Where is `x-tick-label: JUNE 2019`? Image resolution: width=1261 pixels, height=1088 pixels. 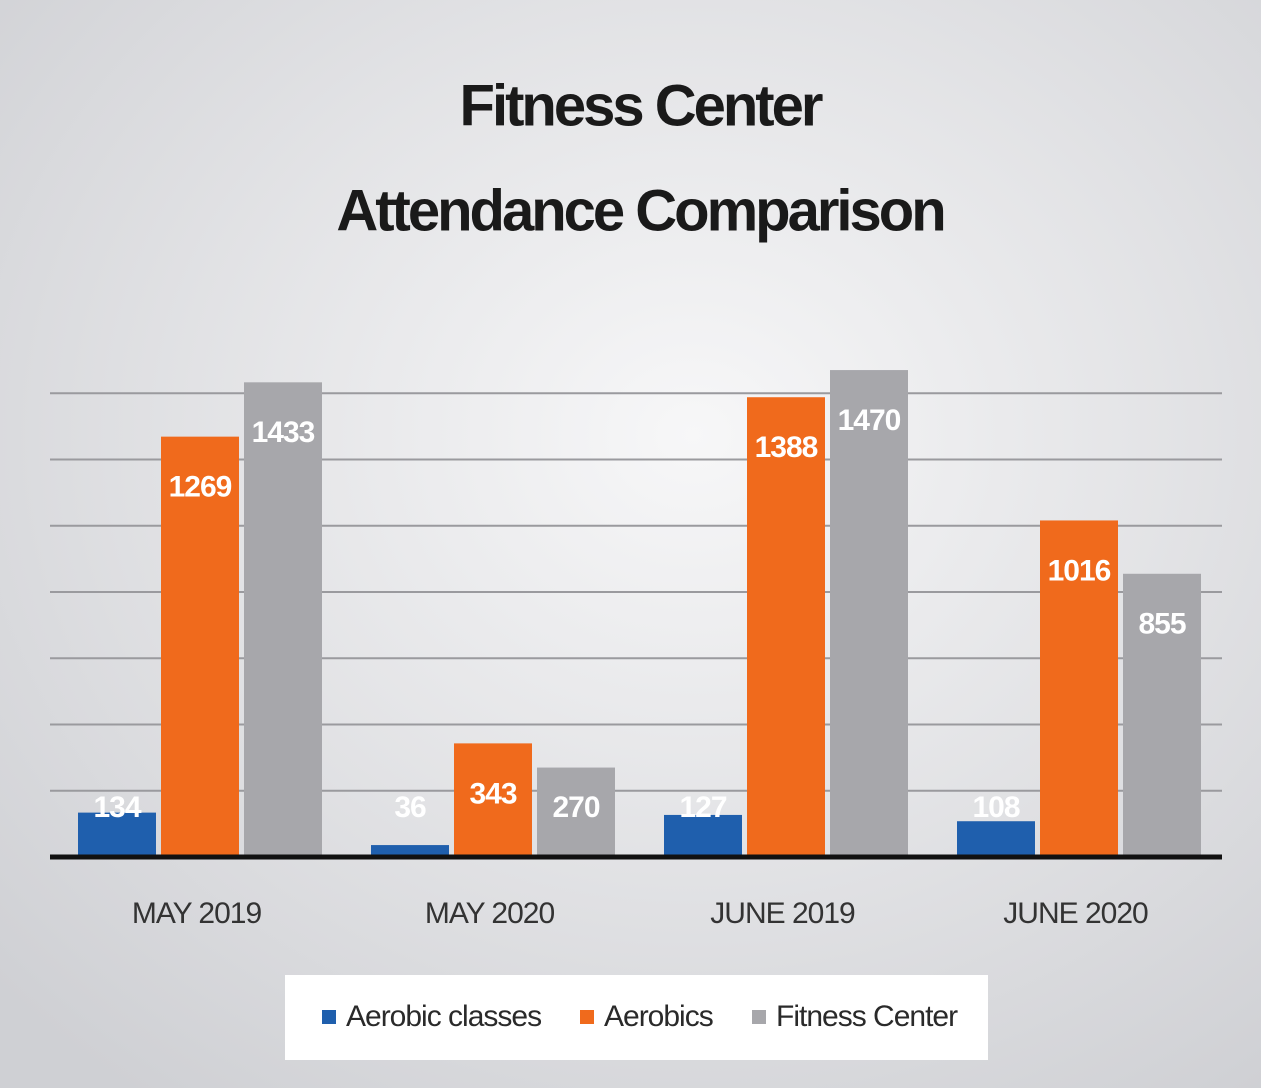 x-tick-label: JUNE 2019 is located at coordinates (782, 913).